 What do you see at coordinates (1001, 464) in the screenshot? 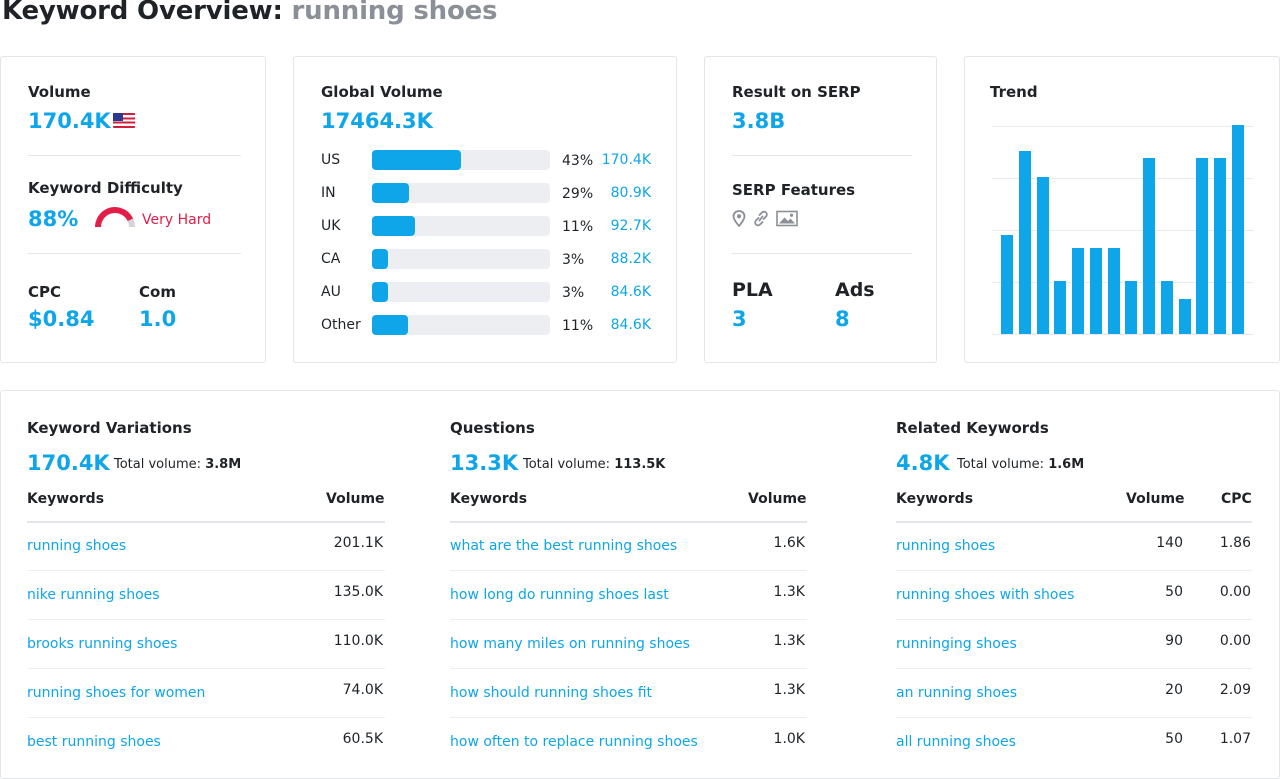
I see `related-total-label: Total volume:` at bounding box center [1001, 464].